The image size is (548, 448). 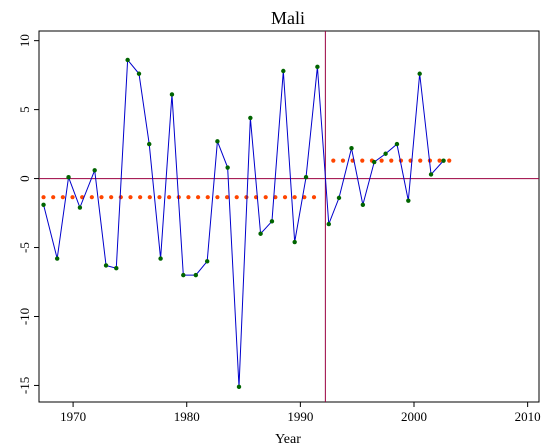 I want to click on x-tick-label: 1970, so click(x=73, y=416).